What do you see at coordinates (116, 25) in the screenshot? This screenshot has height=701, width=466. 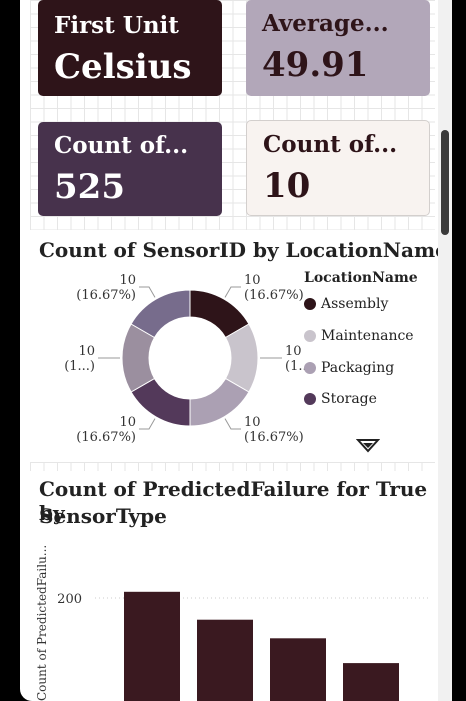 I see `card-label: First Unit` at bounding box center [116, 25].